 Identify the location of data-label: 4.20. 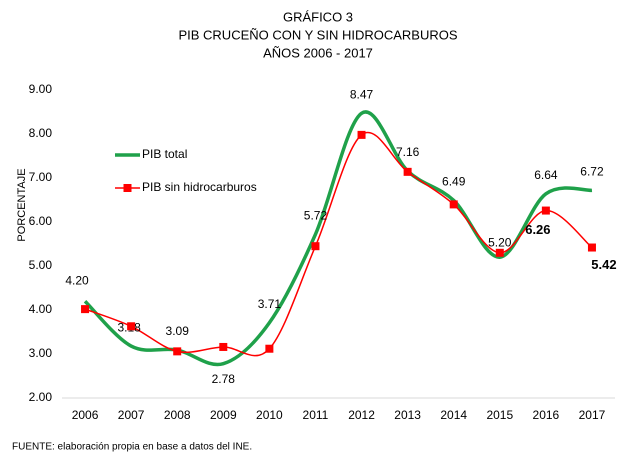
(77, 280).